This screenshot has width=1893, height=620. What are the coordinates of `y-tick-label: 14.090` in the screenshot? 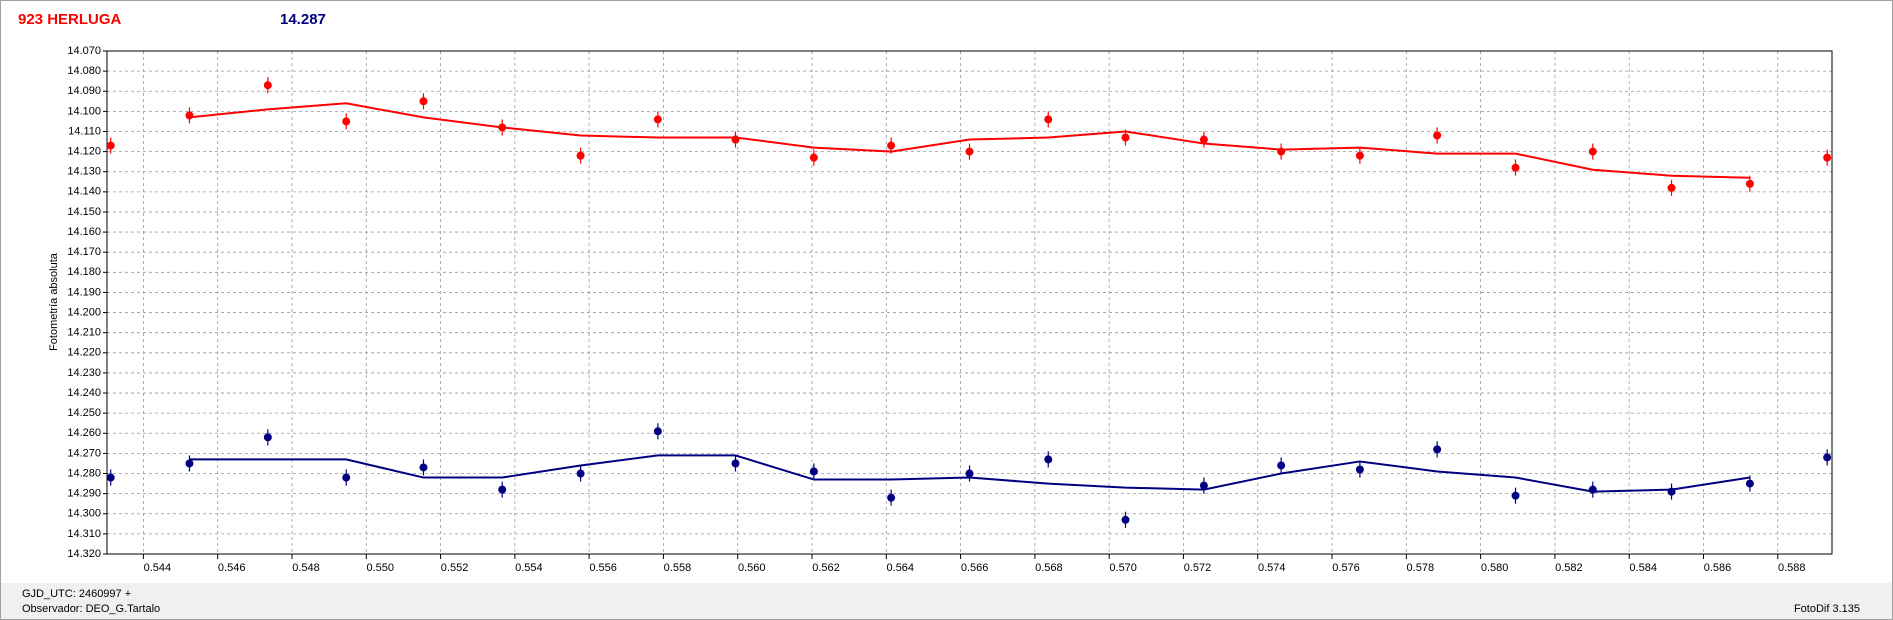 It's located at (84, 91).